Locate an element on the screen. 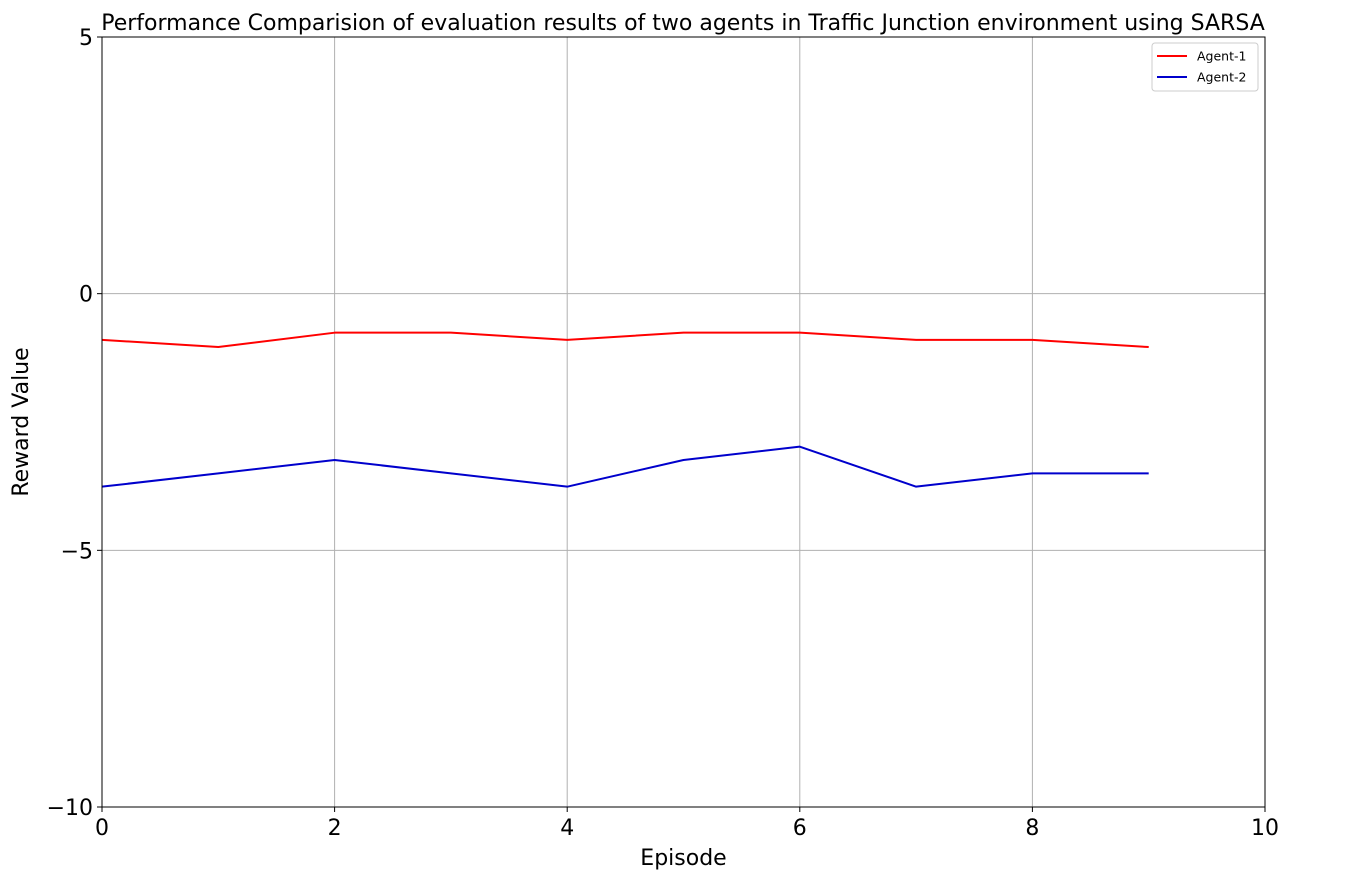 The height and width of the screenshot is (880, 1355). x-tick-label: 4 is located at coordinates (567, 828).